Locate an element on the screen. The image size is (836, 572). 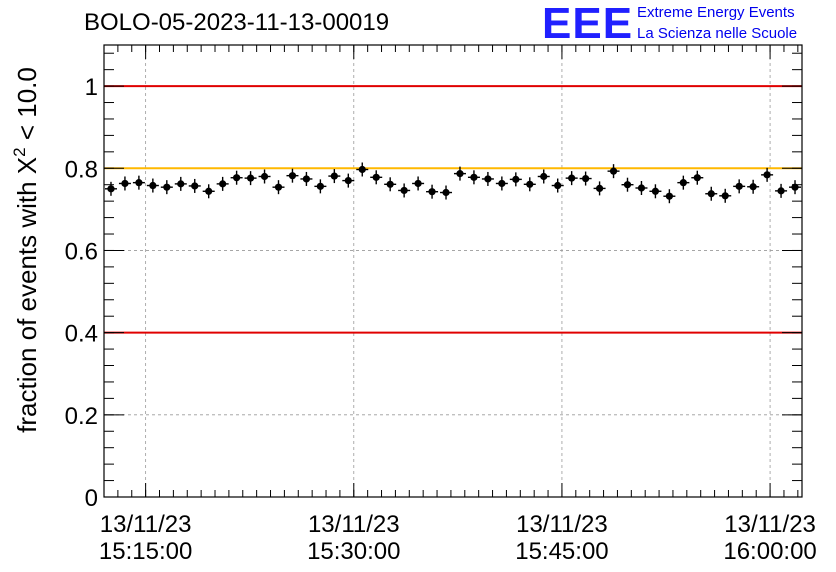
x-tick-time-label: 15:15:00 is located at coordinates (145, 551).